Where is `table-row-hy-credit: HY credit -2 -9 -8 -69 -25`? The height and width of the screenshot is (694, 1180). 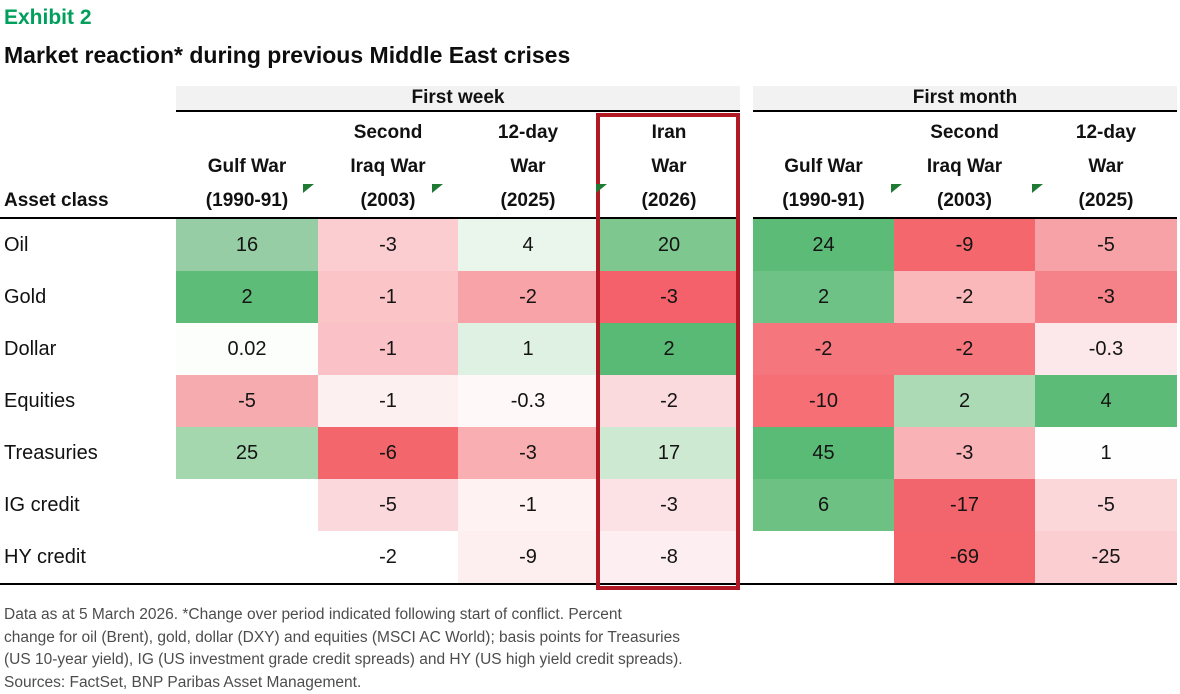 table-row-hy-credit: HY credit -2 -9 -8 -69 -25 is located at coordinates (588, 557).